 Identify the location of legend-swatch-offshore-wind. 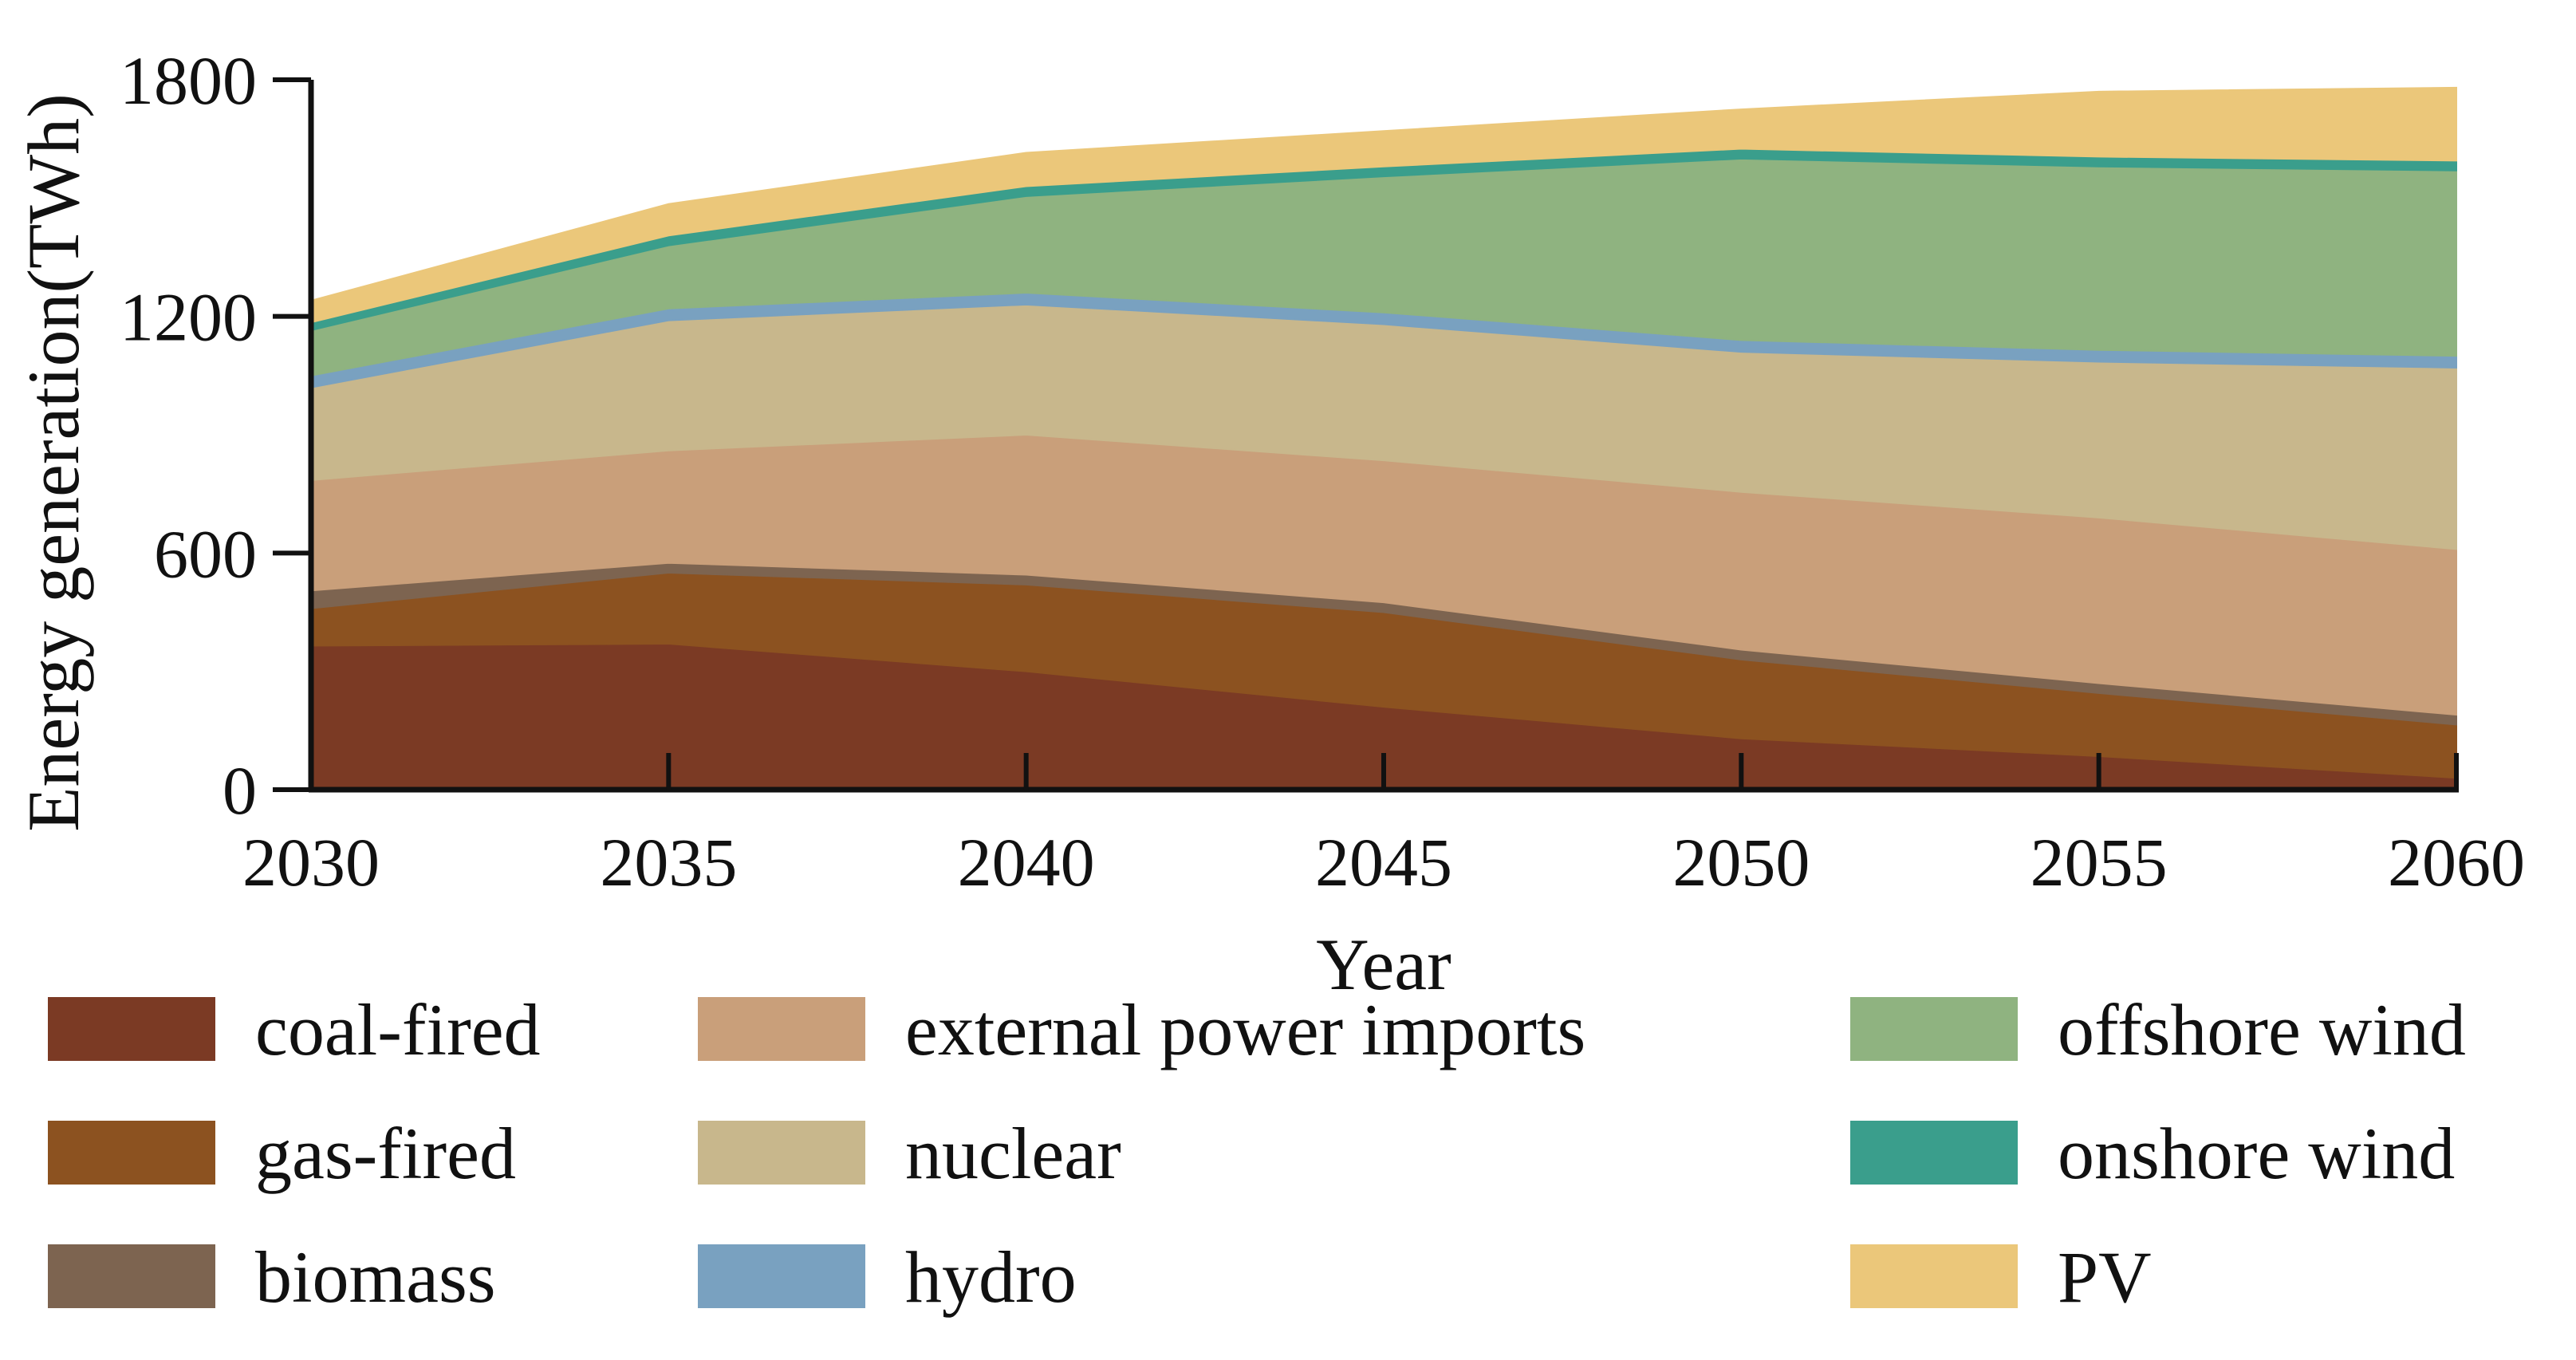
(1934, 1029).